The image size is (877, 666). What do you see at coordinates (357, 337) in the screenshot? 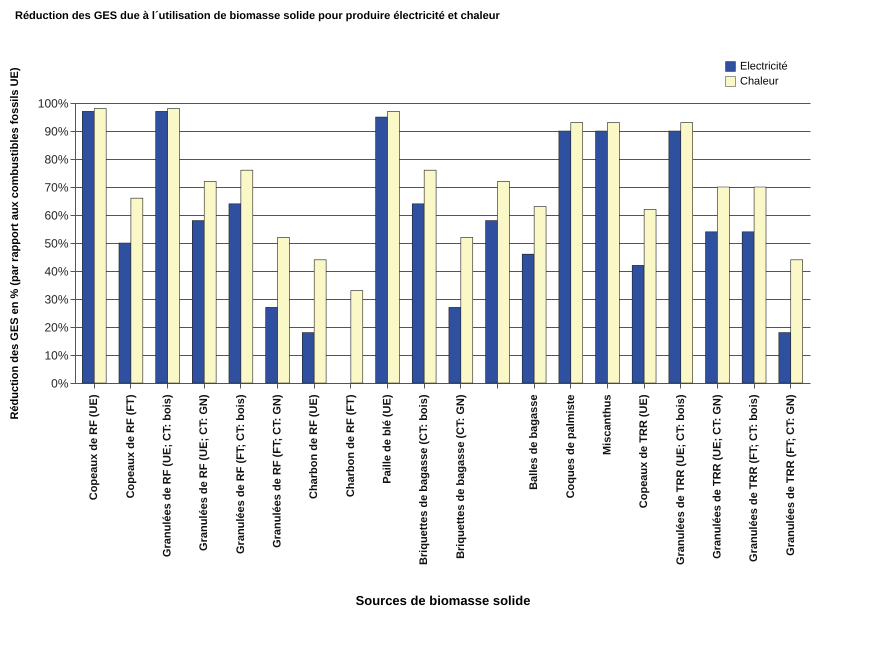
I see `bar` at bounding box center [357, 337].